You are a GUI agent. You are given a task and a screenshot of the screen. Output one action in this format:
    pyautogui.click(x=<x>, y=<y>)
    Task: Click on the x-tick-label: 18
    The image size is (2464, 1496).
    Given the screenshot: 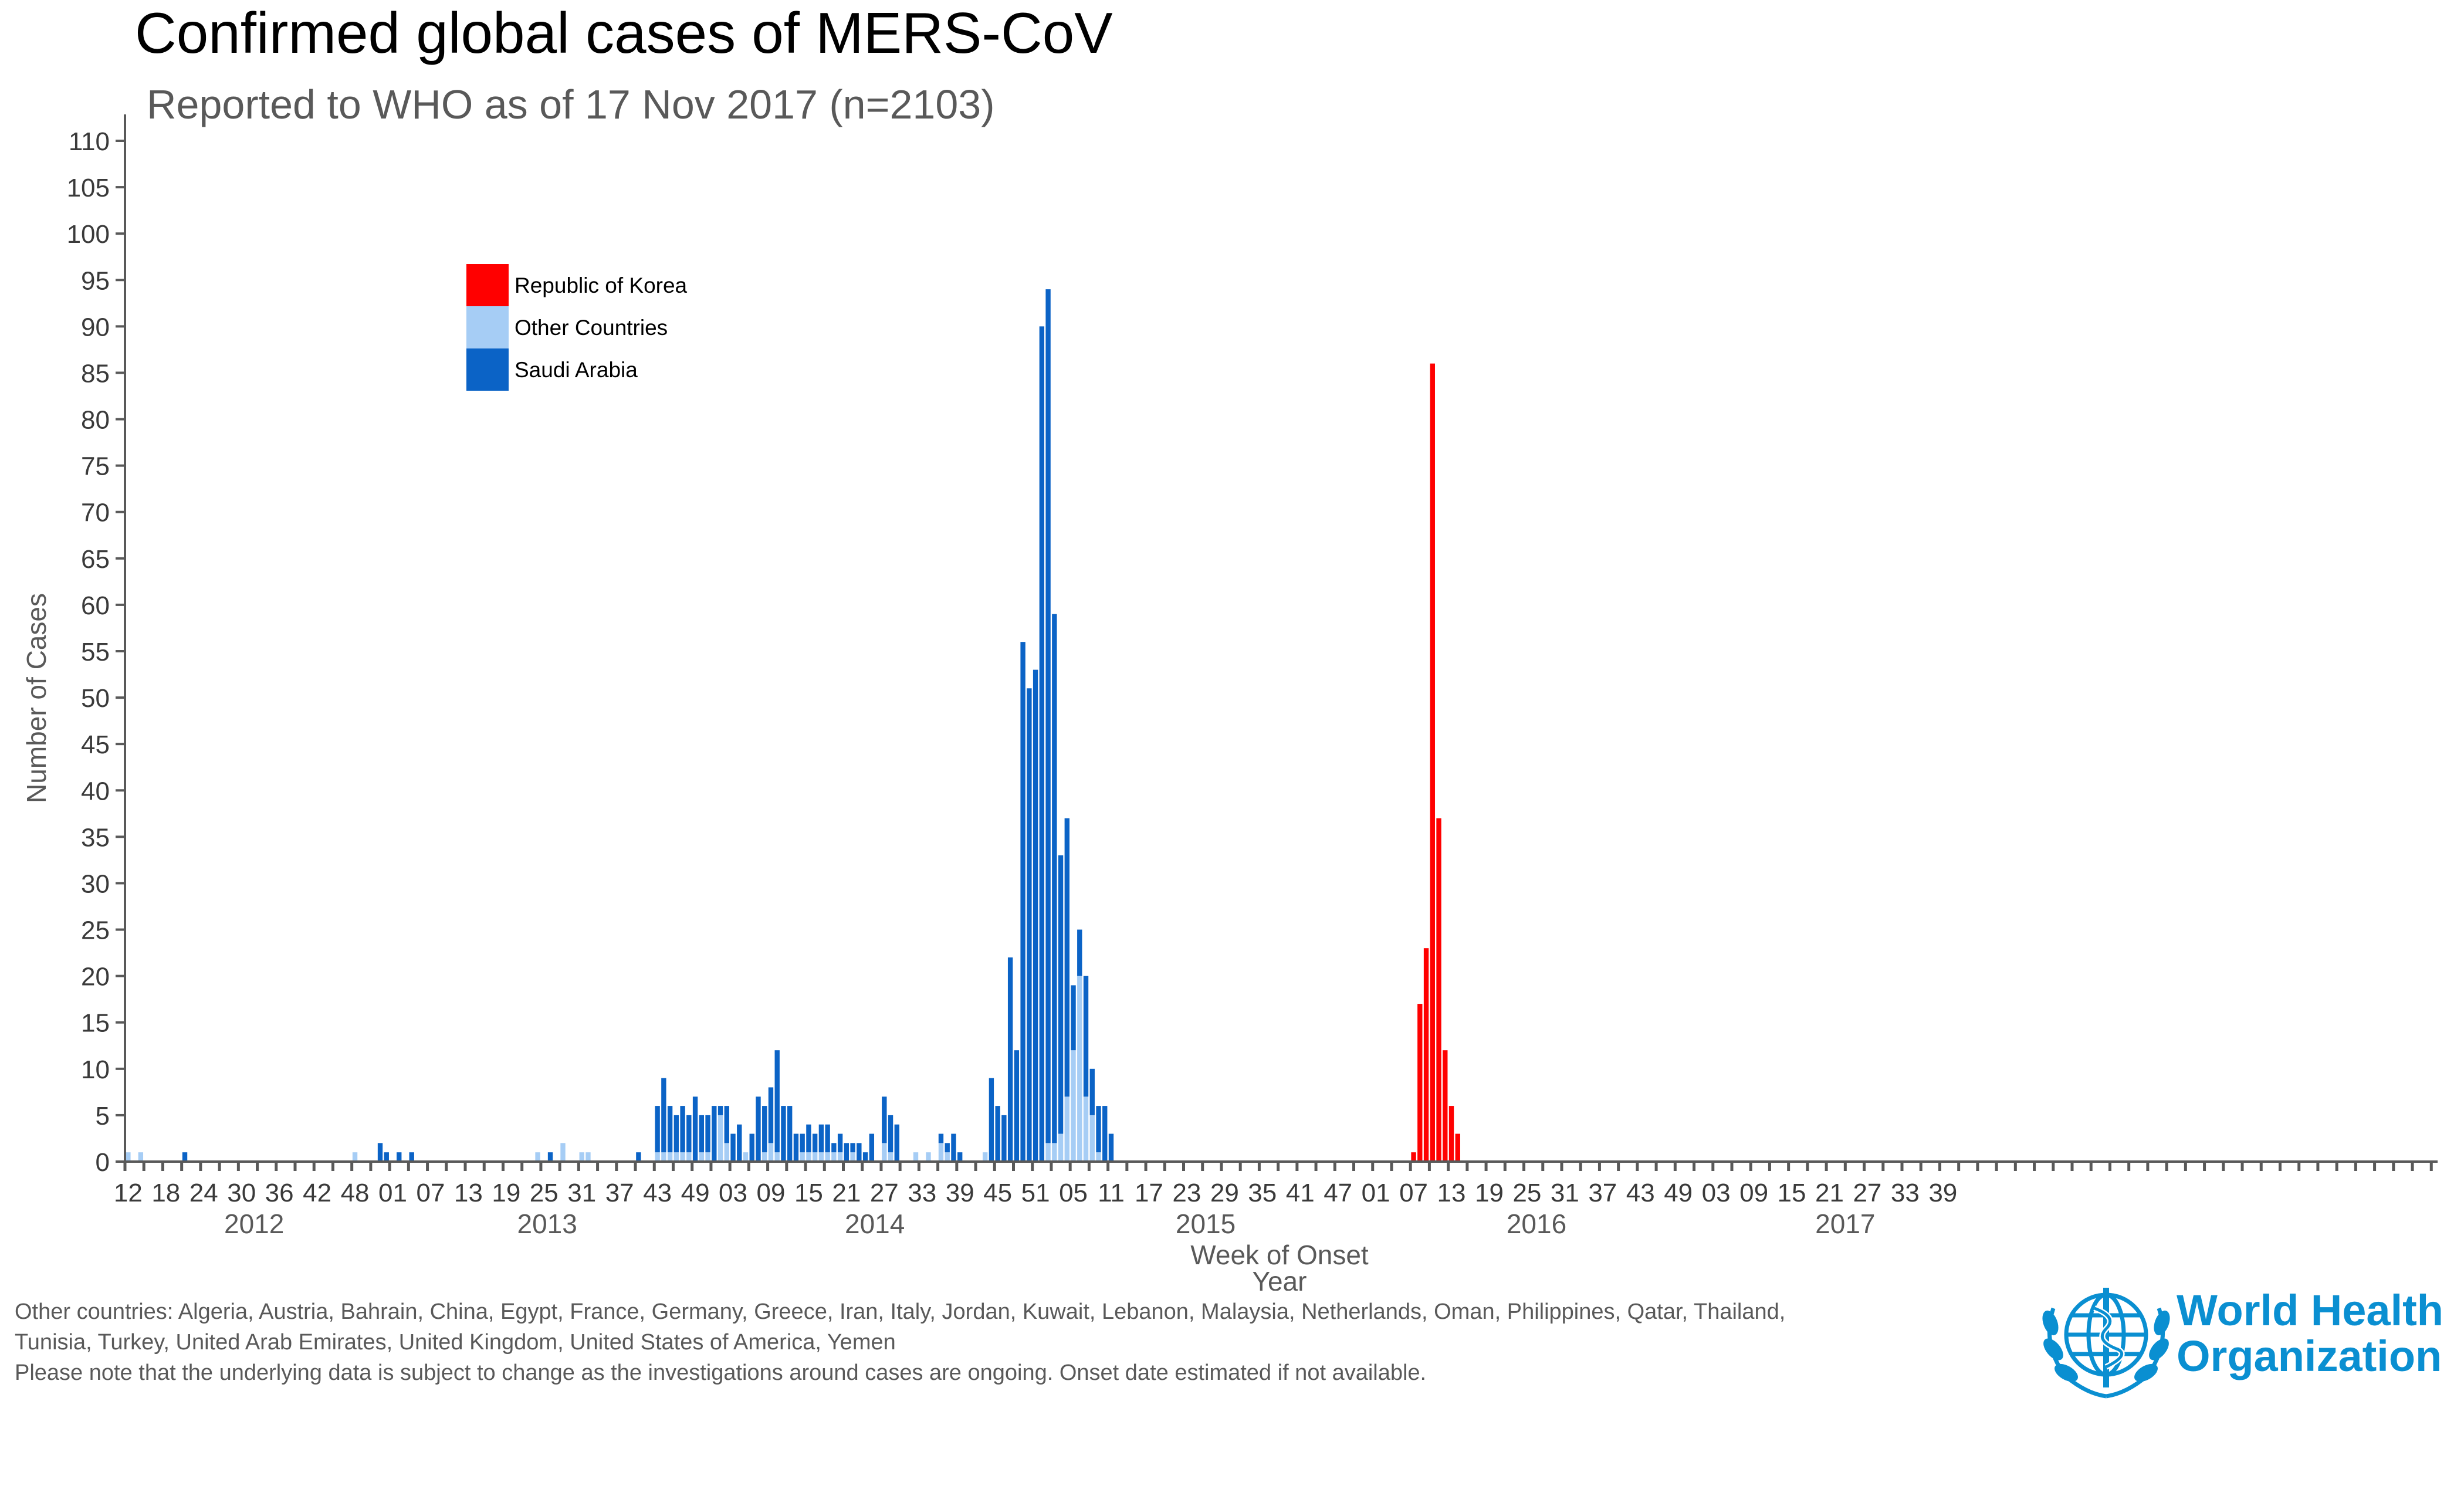 What is the action you would take?
    pyautogui.click(x=165, y=1193)
    